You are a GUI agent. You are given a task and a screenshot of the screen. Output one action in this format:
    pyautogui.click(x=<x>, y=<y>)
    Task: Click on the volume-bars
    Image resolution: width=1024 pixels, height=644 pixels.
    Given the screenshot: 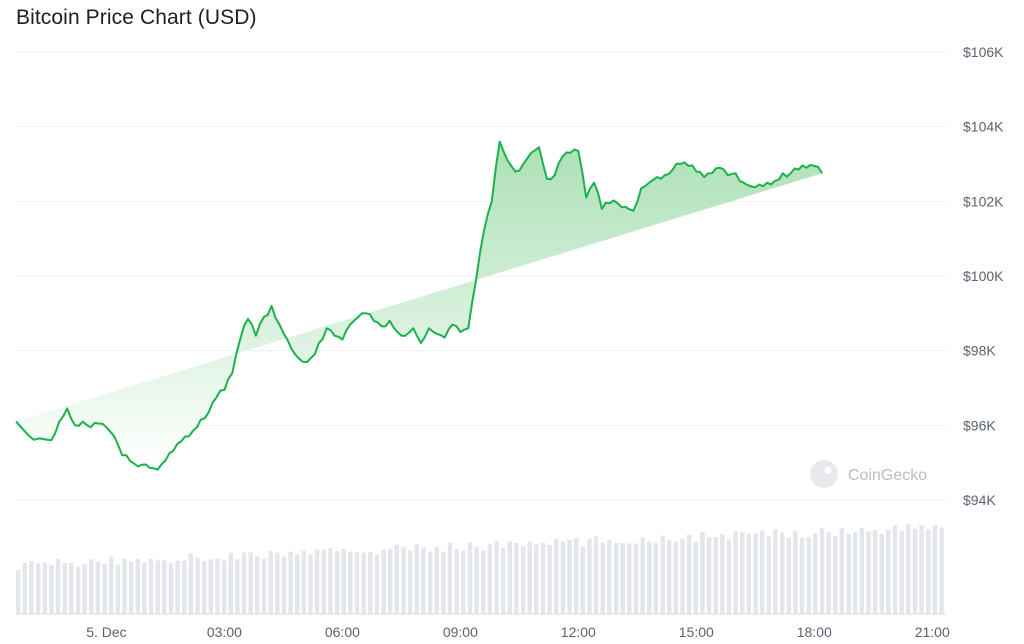 What is the action you would take?
    pyautogui.click(x=480, y=569)
    